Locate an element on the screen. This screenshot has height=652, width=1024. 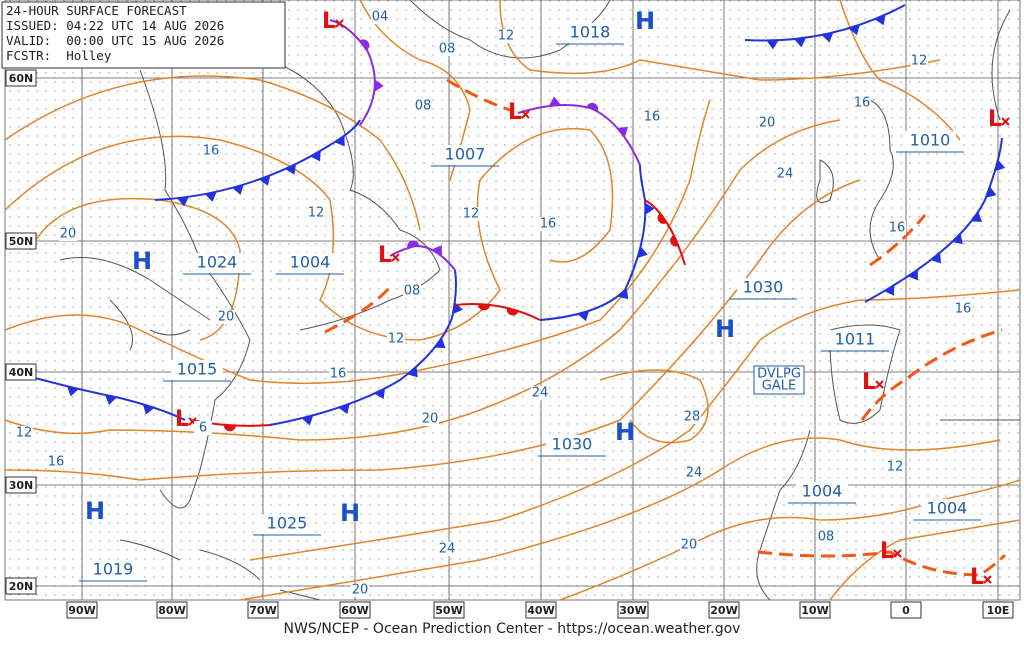
header-line: FCSTR: Holley is located at coordinates (59, 55).